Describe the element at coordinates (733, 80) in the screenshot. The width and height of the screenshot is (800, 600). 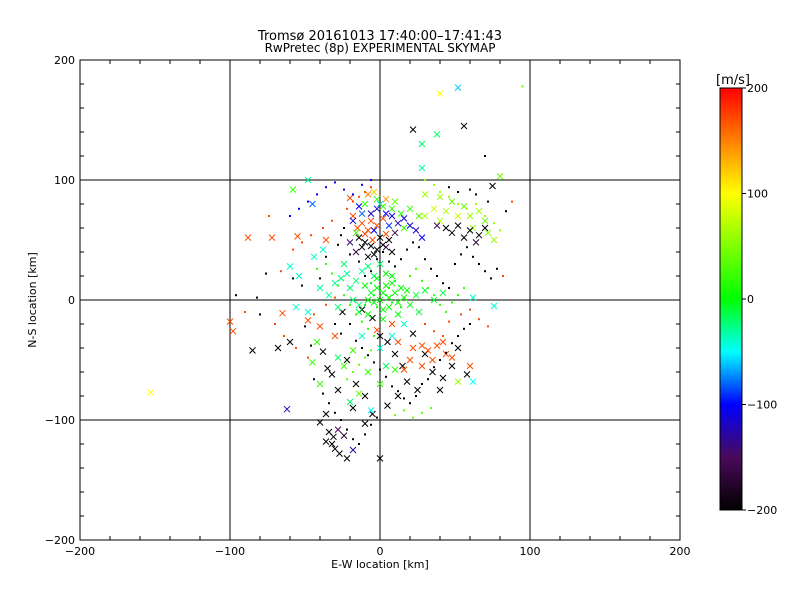
I see `colorbar-label: [m/s]` at that location.